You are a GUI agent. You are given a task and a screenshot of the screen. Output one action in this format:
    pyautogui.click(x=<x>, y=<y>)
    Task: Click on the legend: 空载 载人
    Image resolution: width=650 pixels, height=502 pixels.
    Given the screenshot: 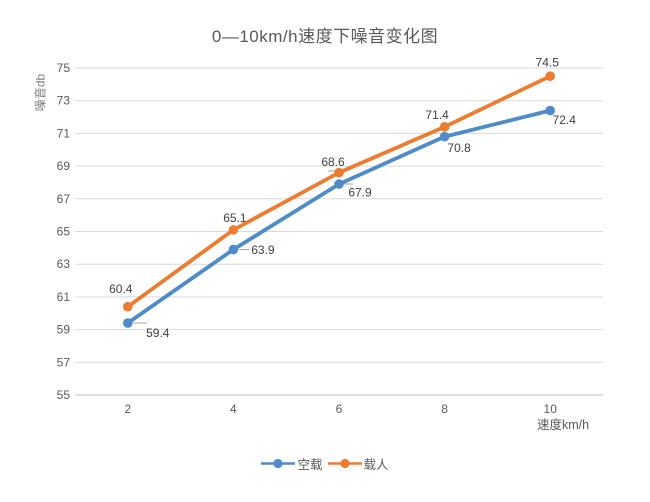 What is the action you would take?
    pyautogui.click(x=325, y=463)
    